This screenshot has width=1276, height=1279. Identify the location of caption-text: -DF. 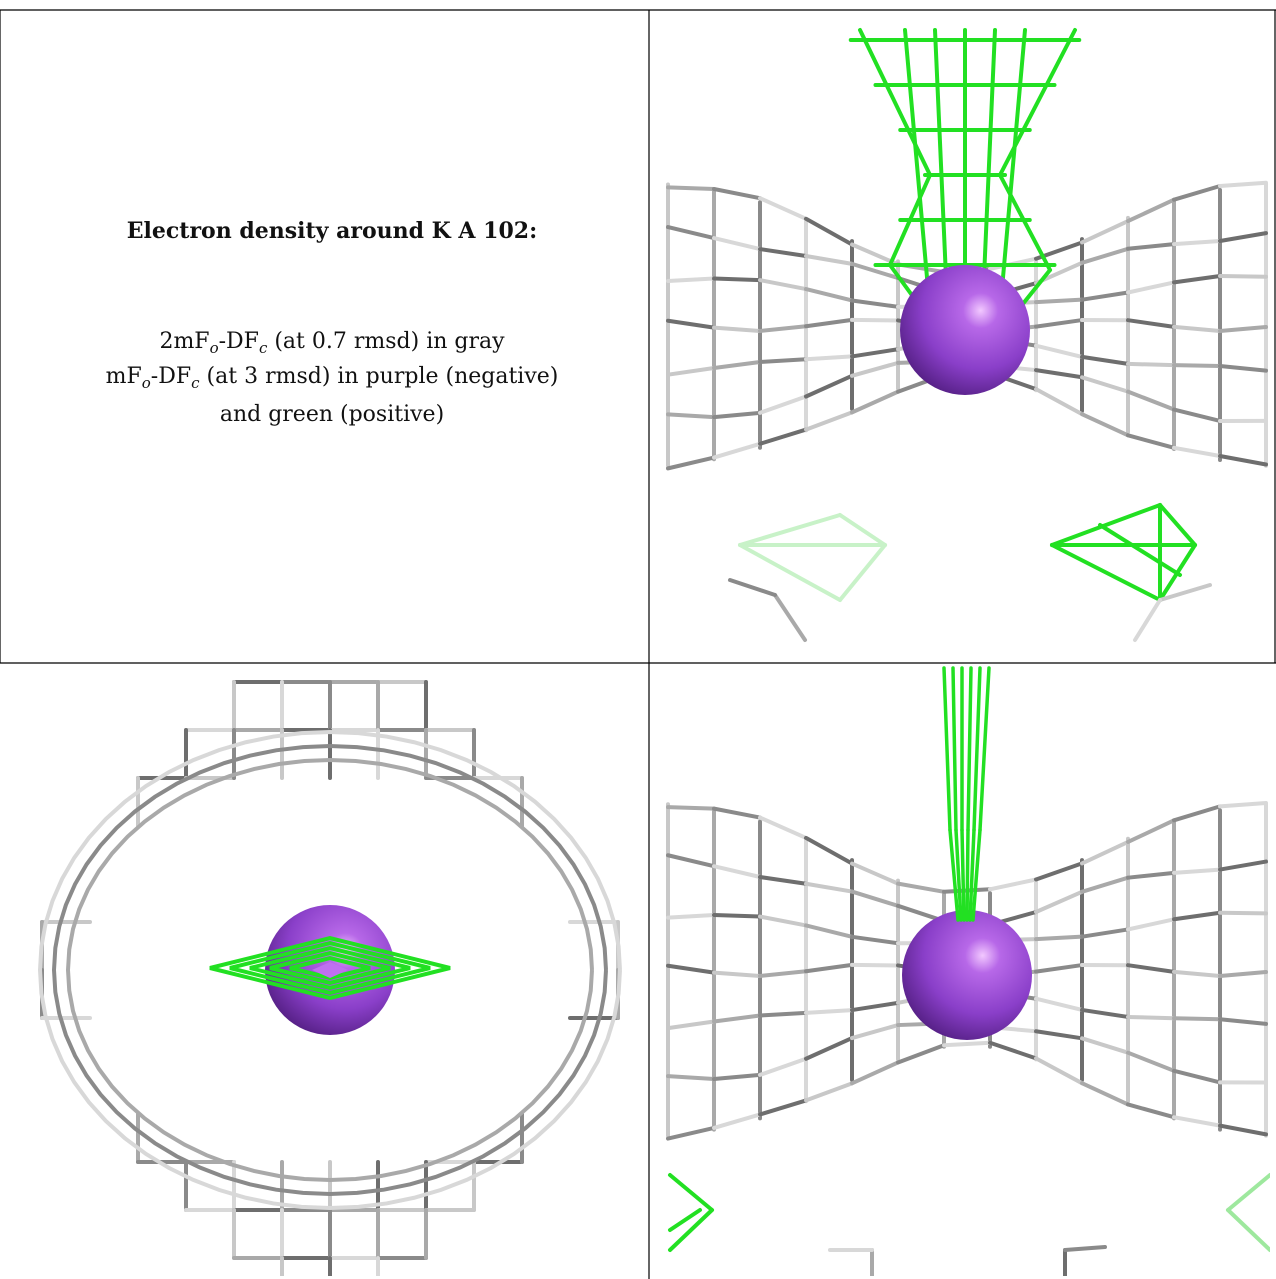
(239, 341).